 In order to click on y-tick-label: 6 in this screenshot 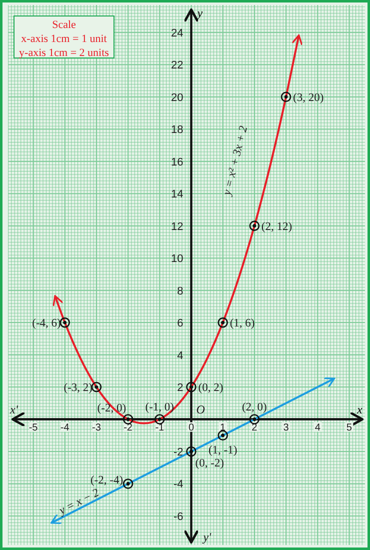, I will do `click(180, 324)`.